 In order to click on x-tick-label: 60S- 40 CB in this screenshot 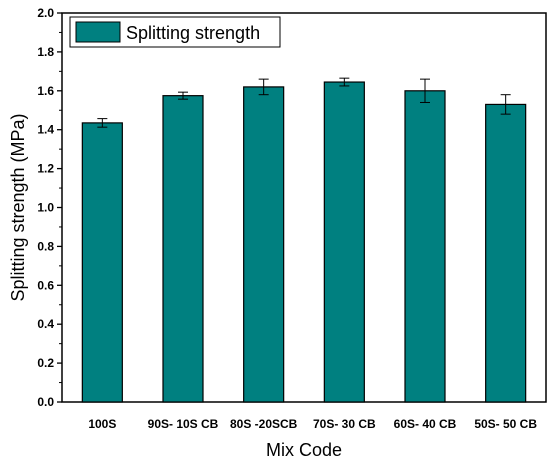, I will do `click(425, 424)`.